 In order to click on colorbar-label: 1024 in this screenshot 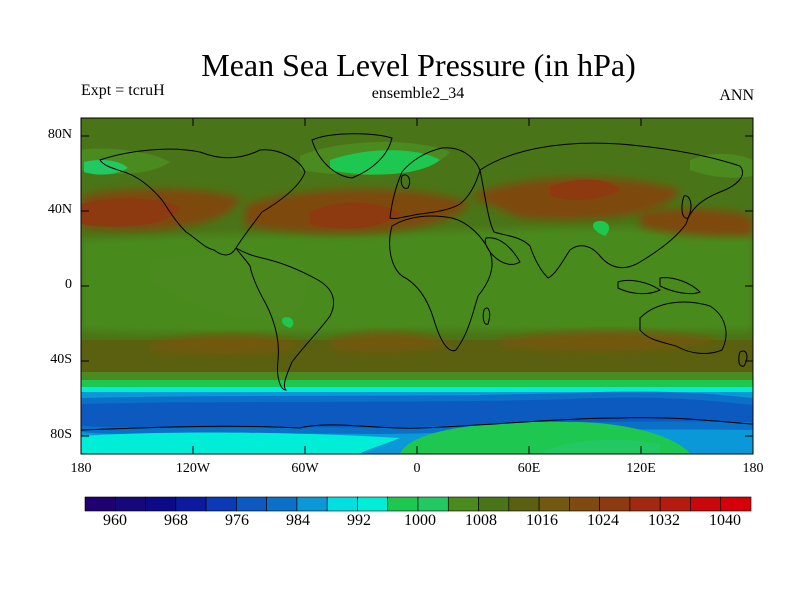, I will do `click(603, 520)`.